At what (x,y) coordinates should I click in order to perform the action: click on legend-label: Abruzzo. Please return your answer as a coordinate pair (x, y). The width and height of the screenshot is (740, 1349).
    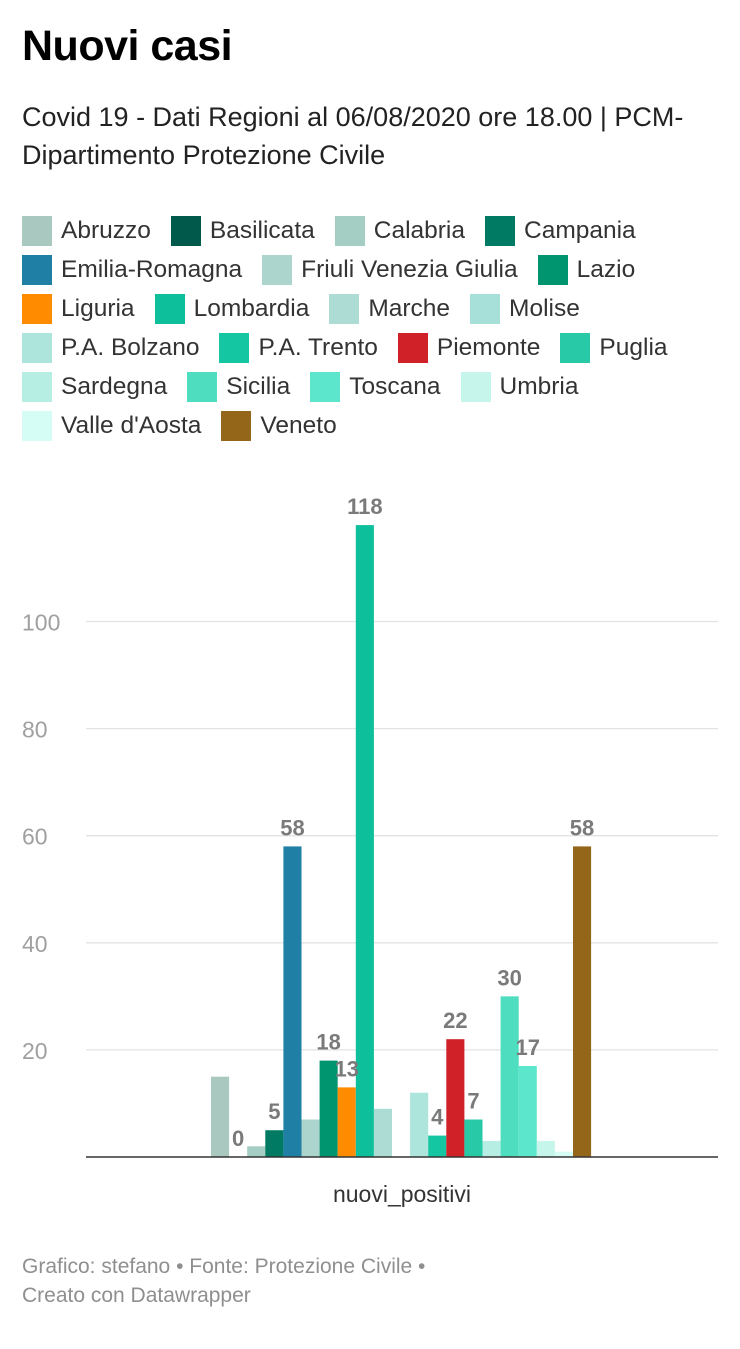
    Looking at the image, I should click on (106, 230).